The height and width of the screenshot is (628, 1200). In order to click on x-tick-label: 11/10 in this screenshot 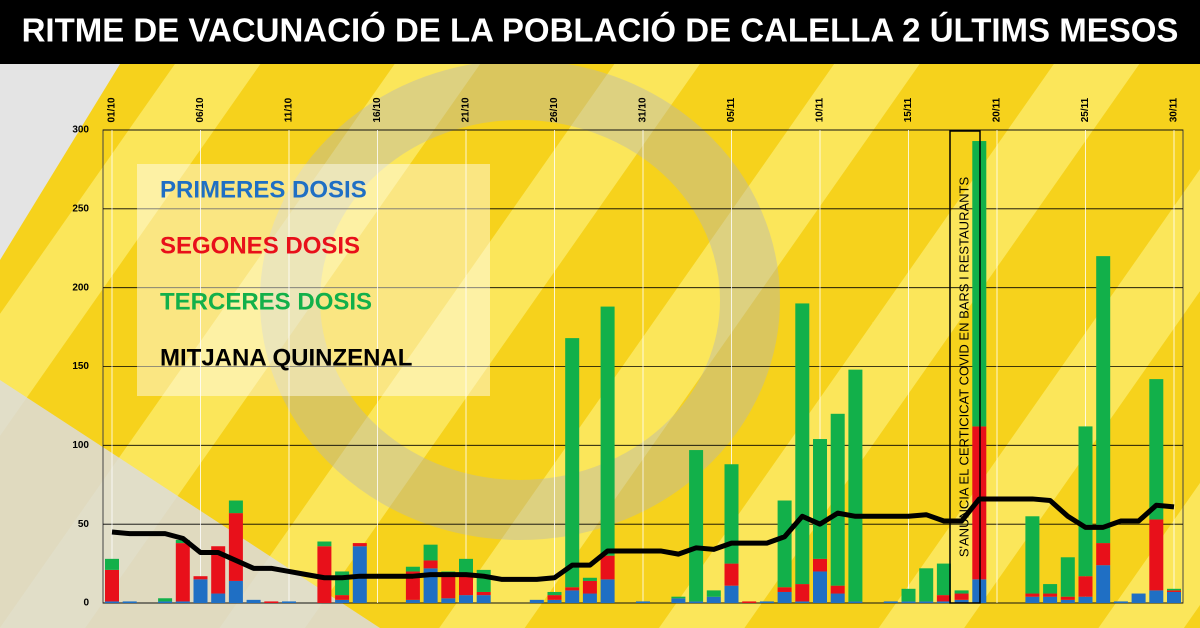, I will do `click(289, 109)`.